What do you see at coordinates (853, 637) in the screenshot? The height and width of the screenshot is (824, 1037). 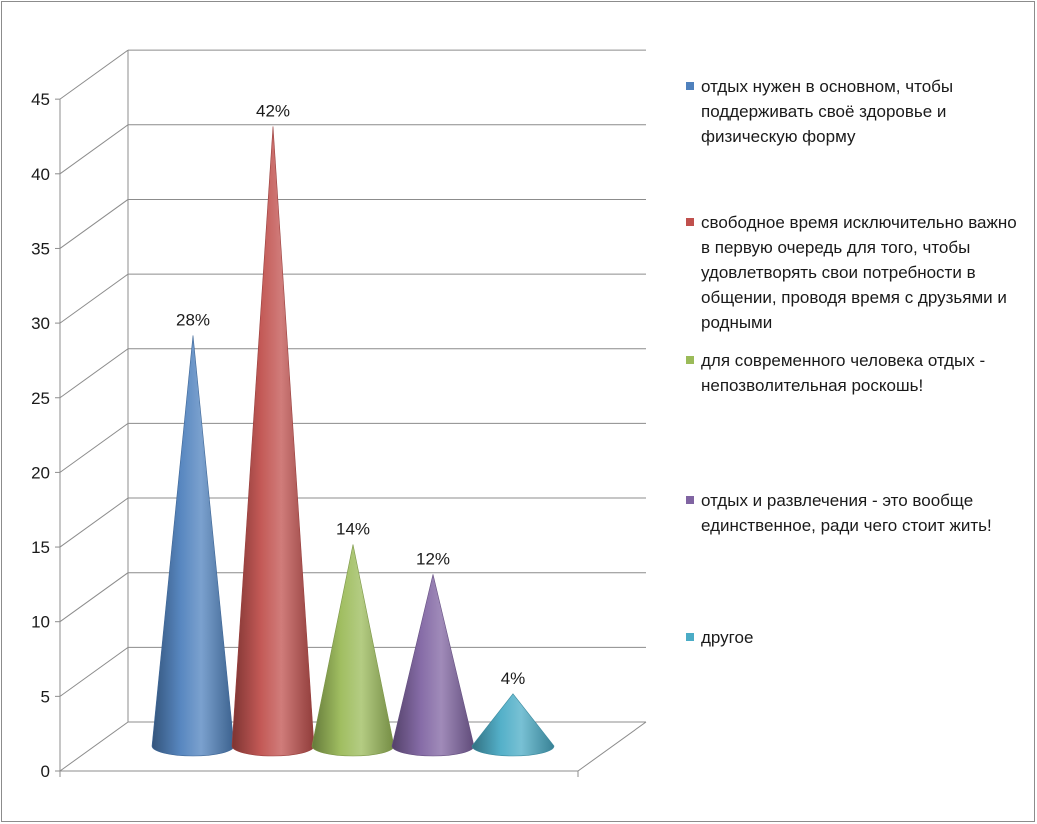 I see `legend-item-5: другое` at bounding box center [853, 637].